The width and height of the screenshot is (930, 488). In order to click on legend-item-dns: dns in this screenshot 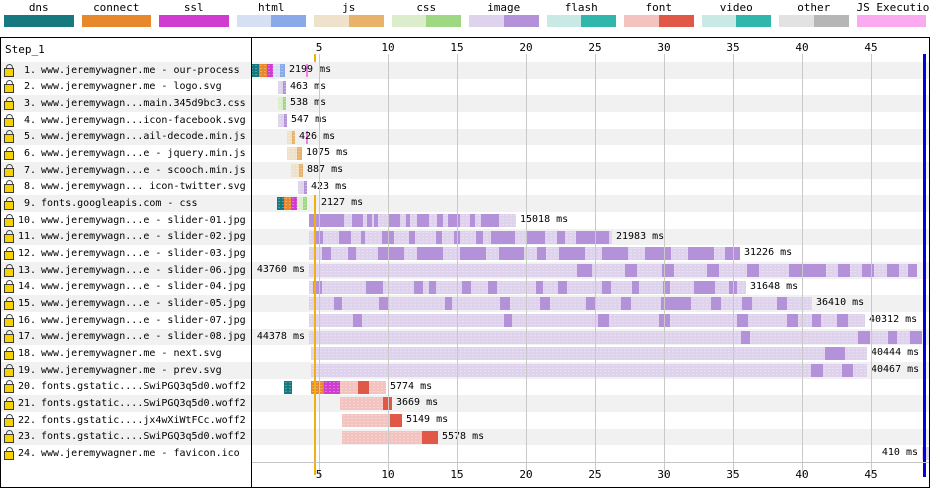, I will do `click(39, 18)`.